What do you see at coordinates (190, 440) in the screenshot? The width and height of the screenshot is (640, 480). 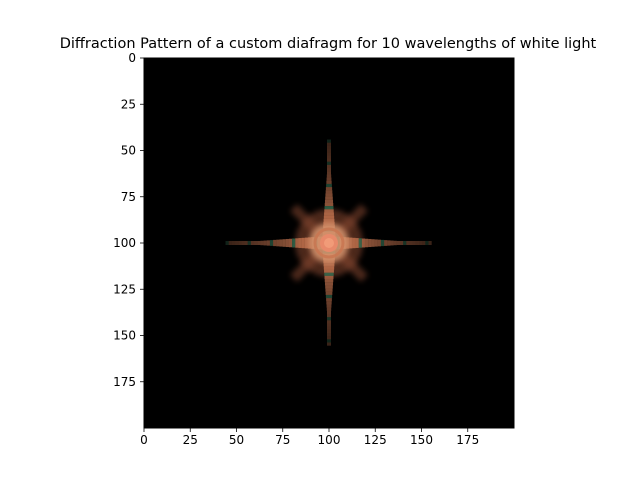 I see `x-tick-label: 25` at bounding box center [190, 440].